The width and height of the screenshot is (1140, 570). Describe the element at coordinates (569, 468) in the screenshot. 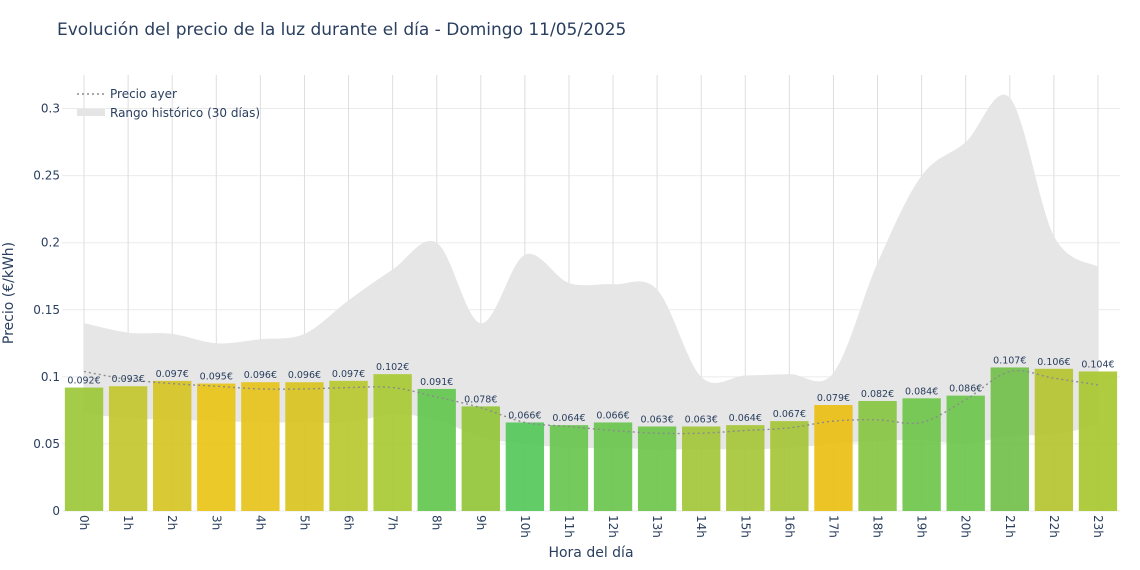

I see `bar-11h` at that location.